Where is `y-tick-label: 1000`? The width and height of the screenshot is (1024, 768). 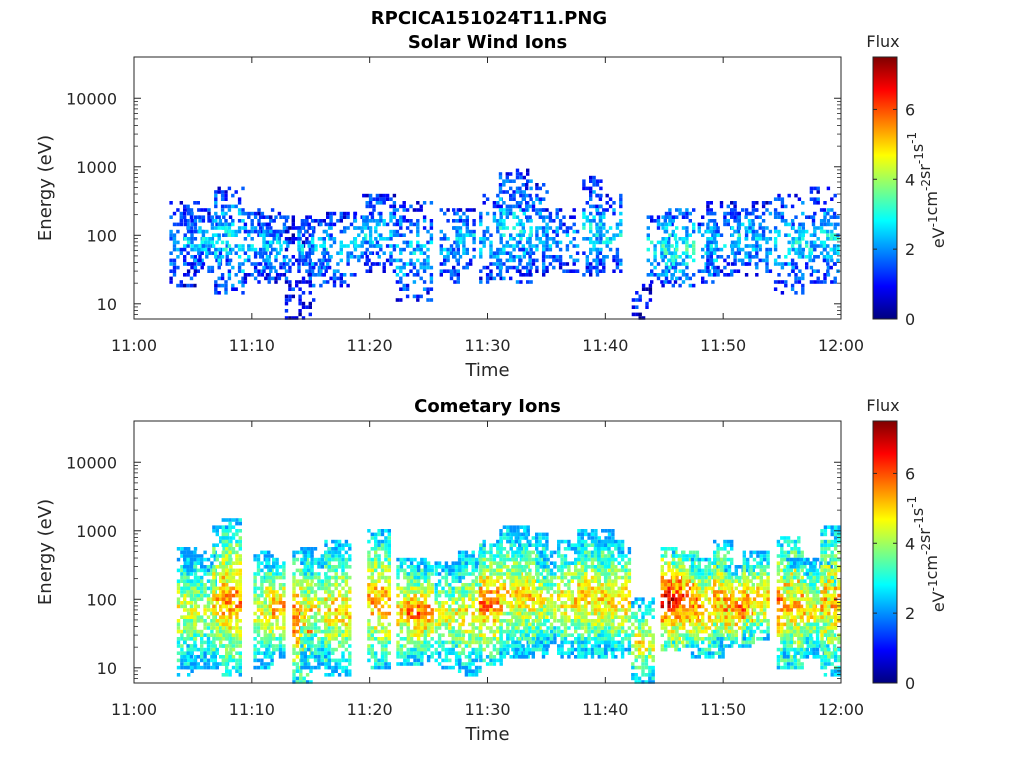 y-tick-label: 1000 is located at coordinates (96, 167).